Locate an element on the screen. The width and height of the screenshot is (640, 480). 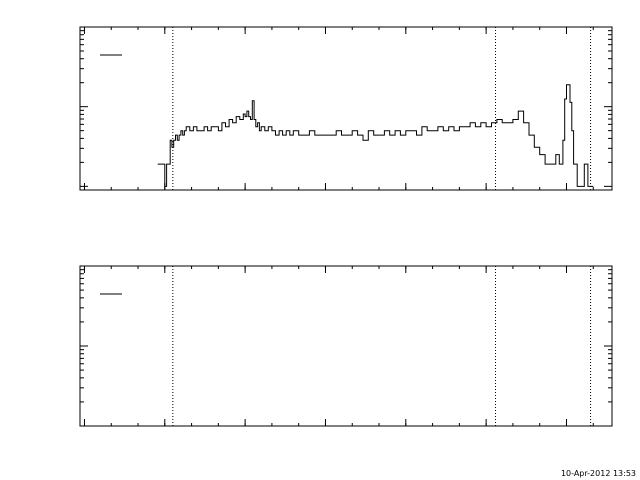
footer-stamp: 10-Apr-2012 13:53 is located at coordinates (598, 473).